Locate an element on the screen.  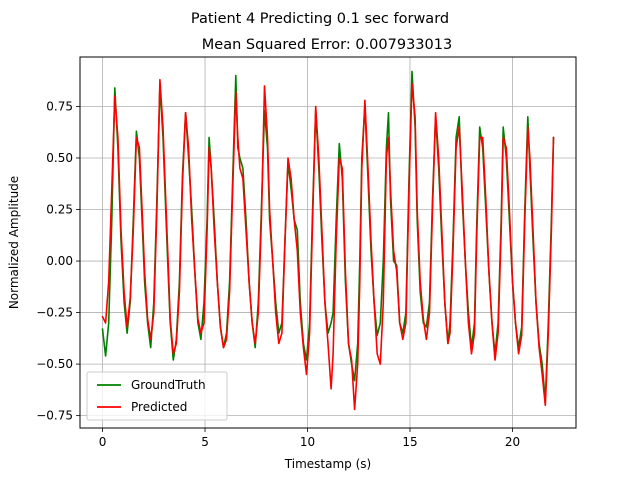
x-tick-label: 0 is located at coordinates (103, 442).